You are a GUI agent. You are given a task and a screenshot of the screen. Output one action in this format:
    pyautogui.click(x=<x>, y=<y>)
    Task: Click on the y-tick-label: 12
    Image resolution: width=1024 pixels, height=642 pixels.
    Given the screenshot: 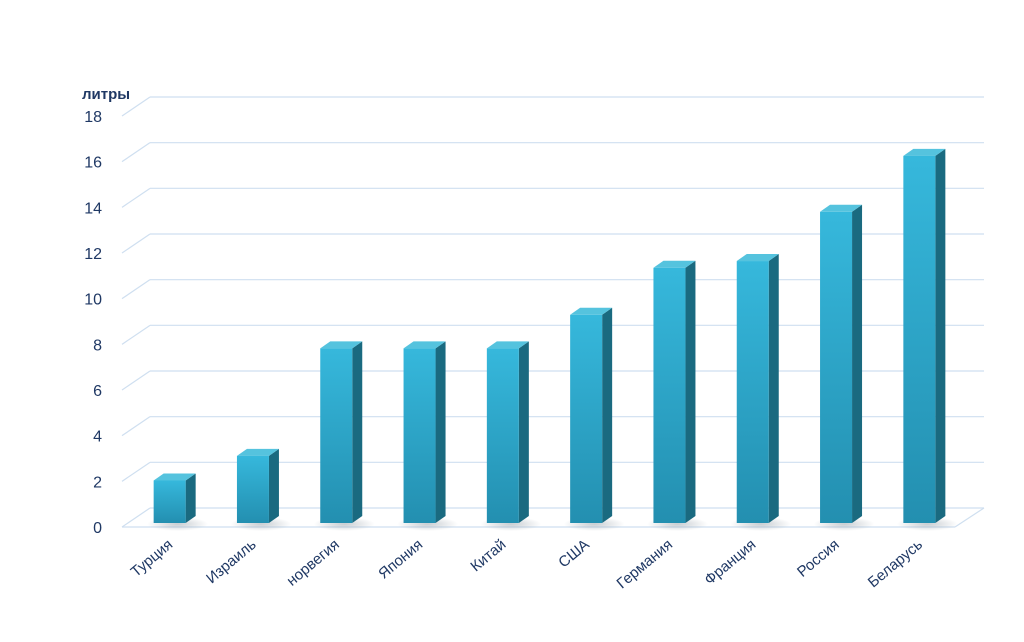 What is the action you would take?
    pyautogui.click(x=93, y=254)
    